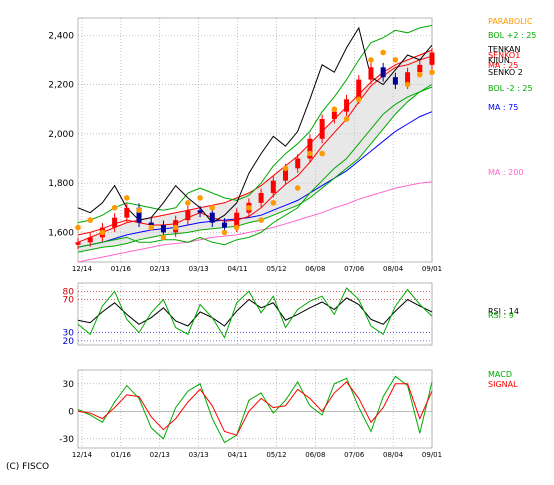 This screenshot has width=554, height=485. Describe the element at coordinates (503, 107) in the screenshot. I see `legend-label: MA : 75` at that location.